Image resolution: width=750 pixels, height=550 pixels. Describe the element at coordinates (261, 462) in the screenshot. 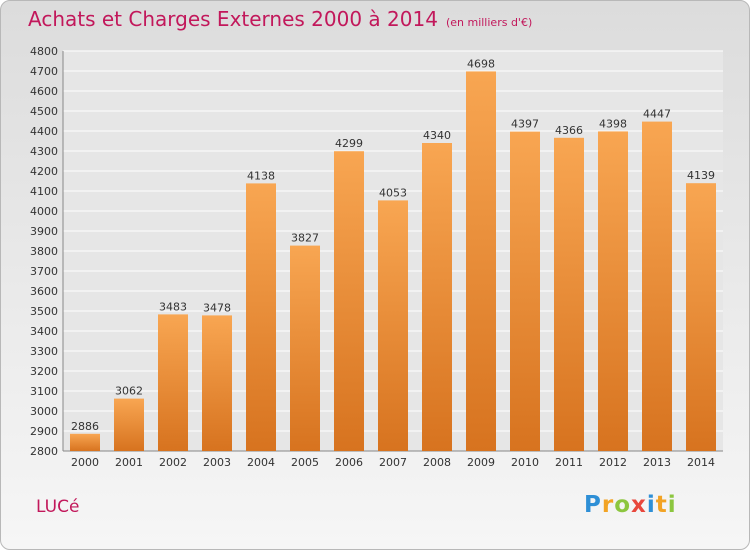

I see `x-tick-label: 2004` at that location.